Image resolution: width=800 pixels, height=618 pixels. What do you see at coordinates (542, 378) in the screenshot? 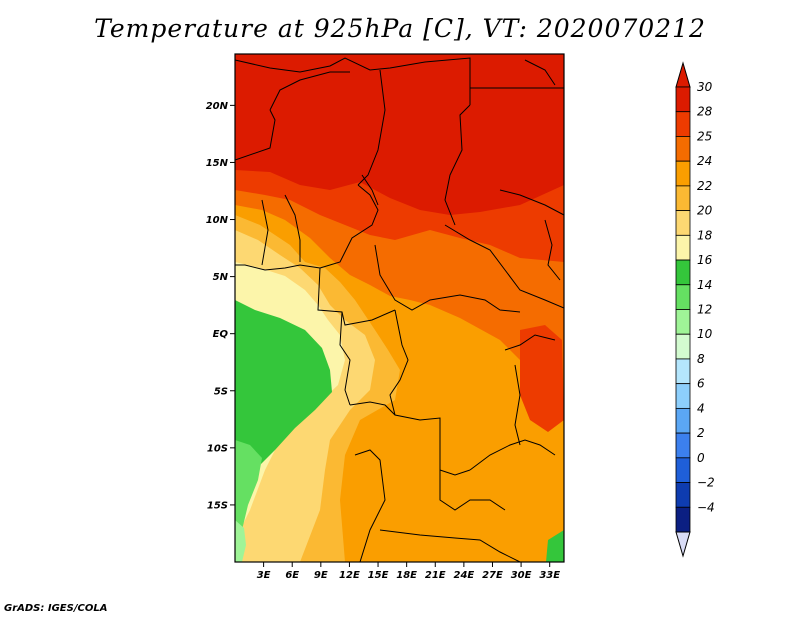
I see `temperature-field-hot-east` at bounding box center [542, 378].